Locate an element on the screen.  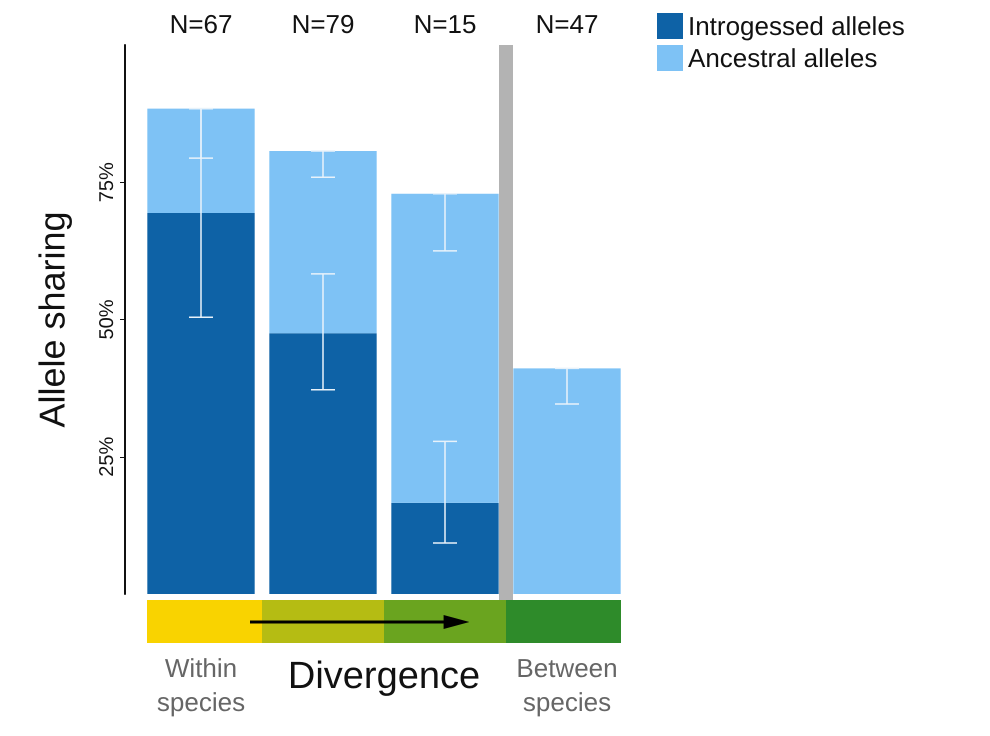
y-tick-label: 25% is located at coordinates (107, 456).